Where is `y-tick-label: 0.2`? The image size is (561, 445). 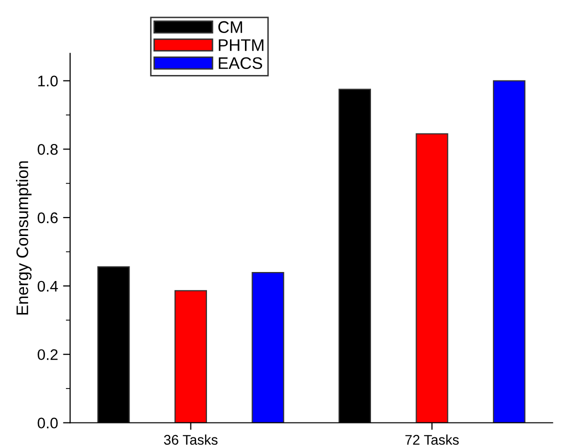 y-tick-label: 0.2 is located at coordinates (48, 354).